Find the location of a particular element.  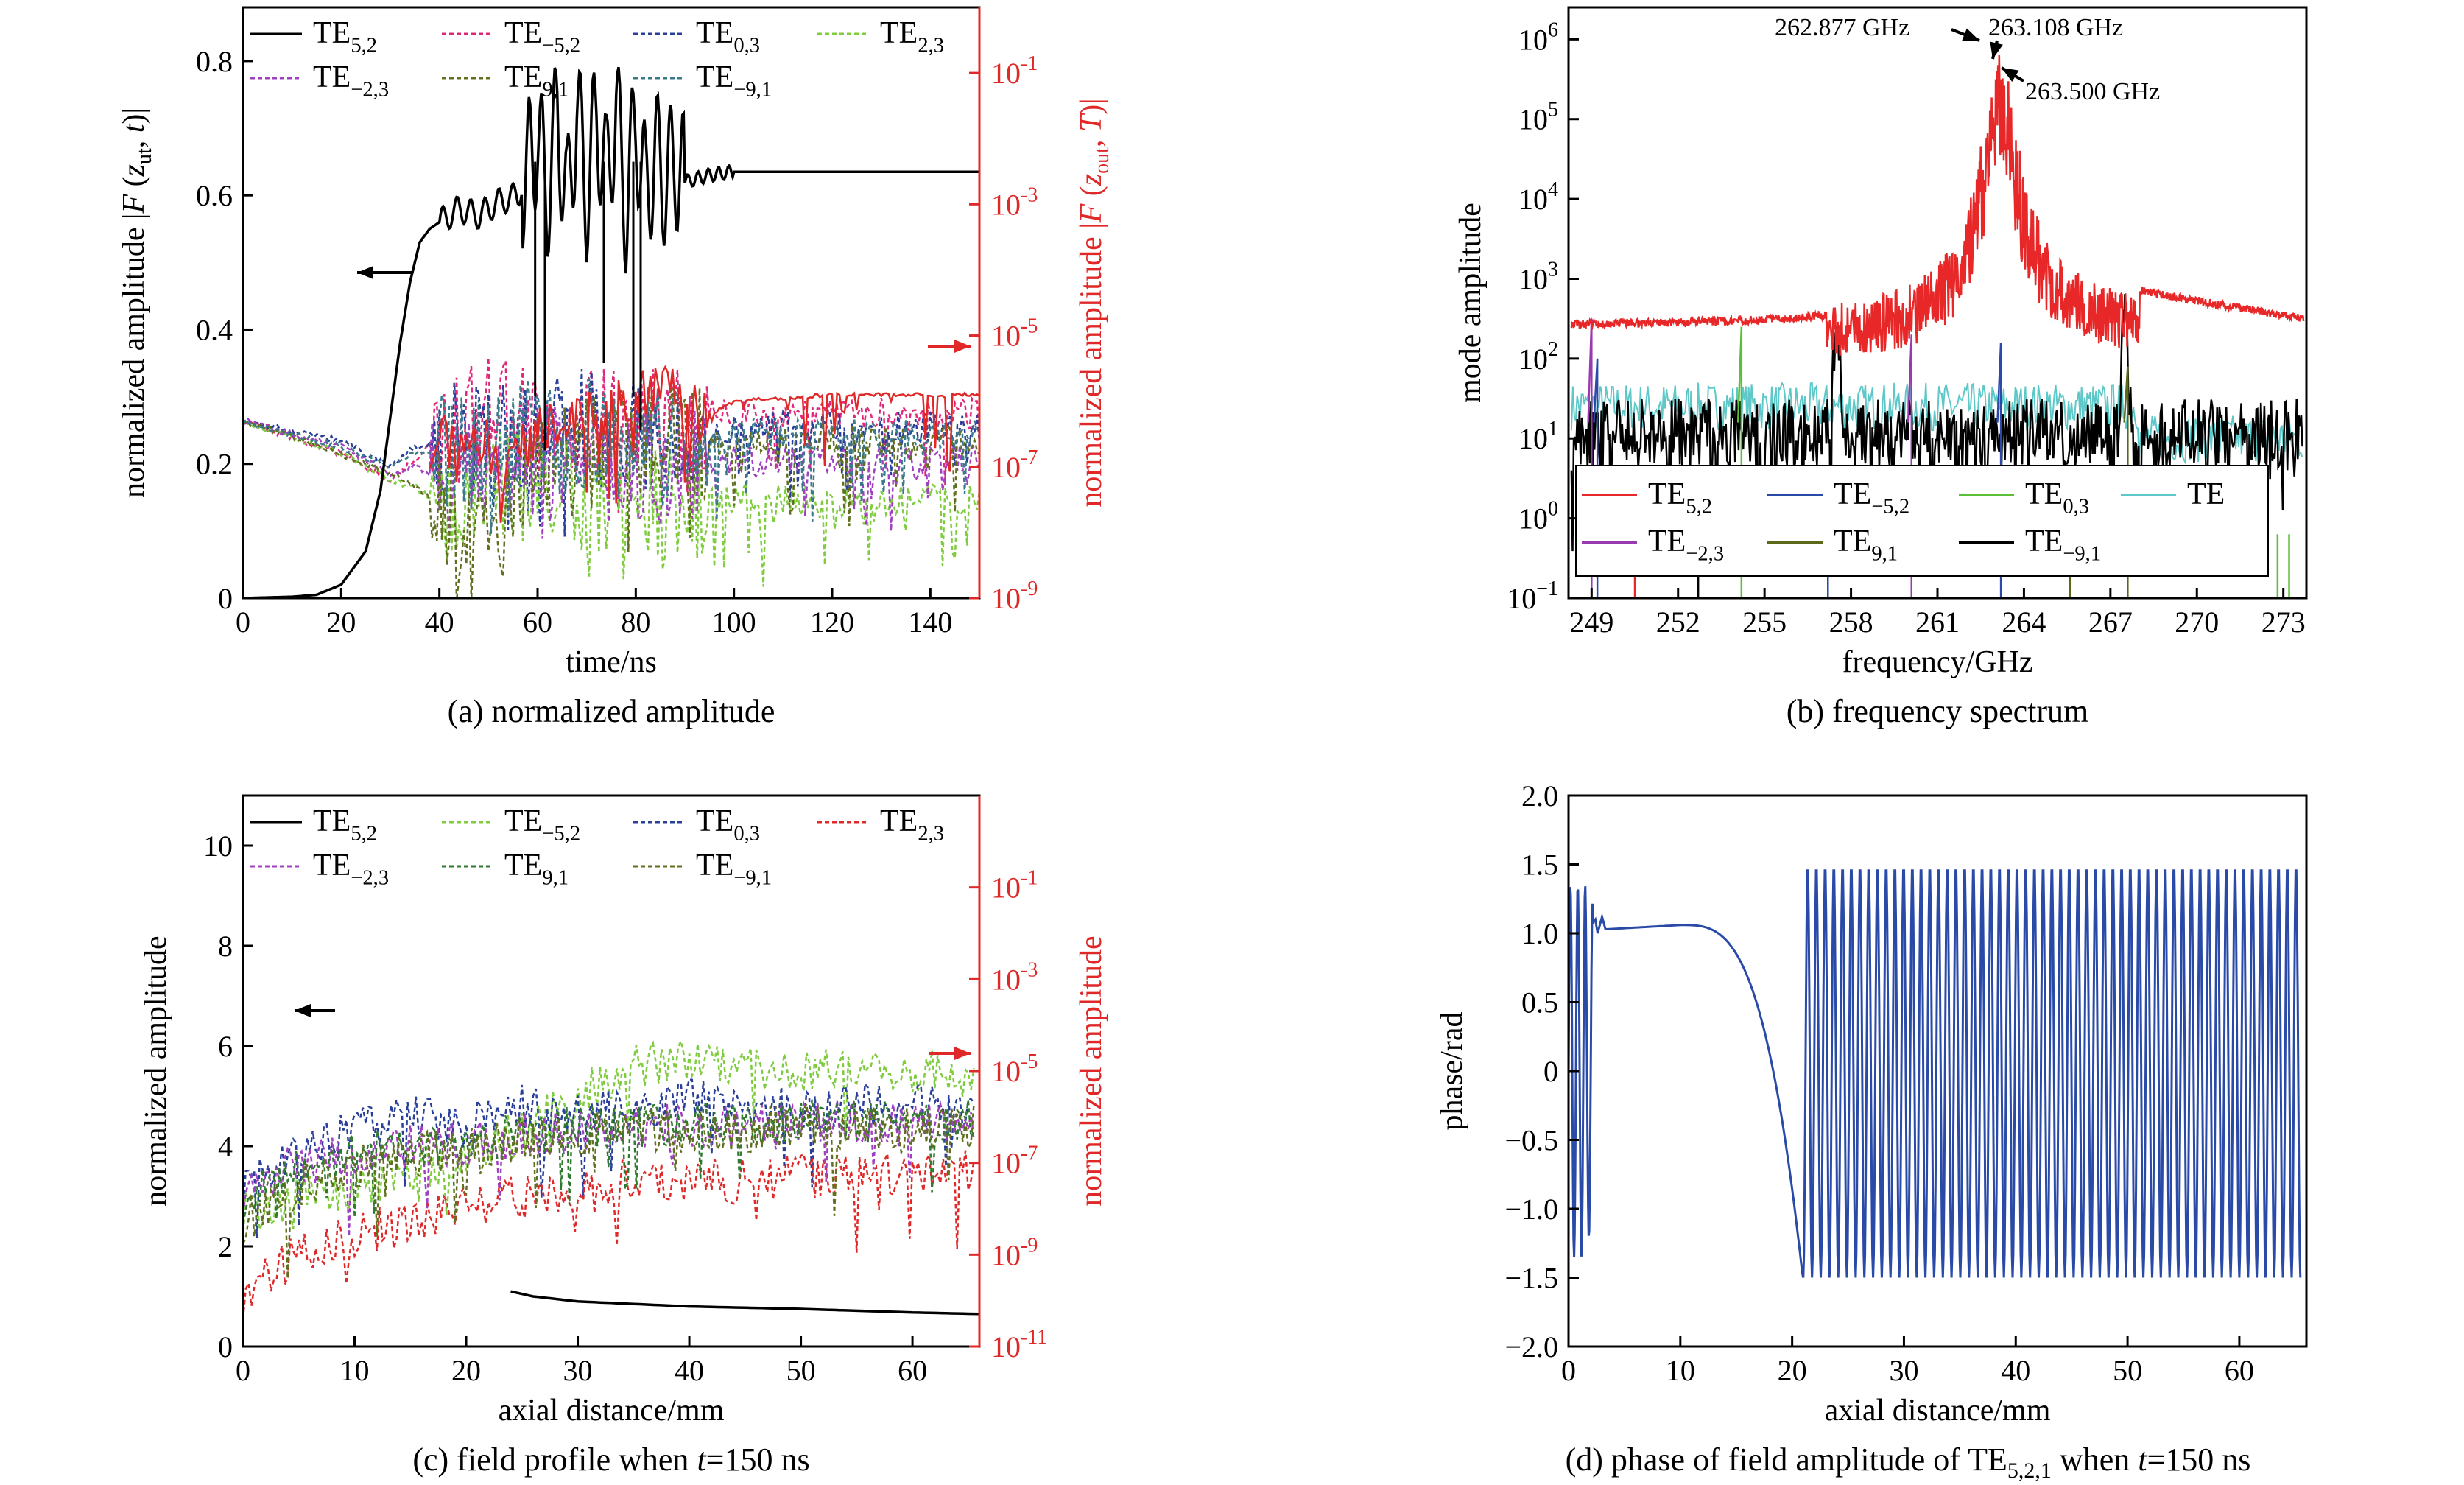

x-tick-label: 60 is located at coordinates (537, 622).